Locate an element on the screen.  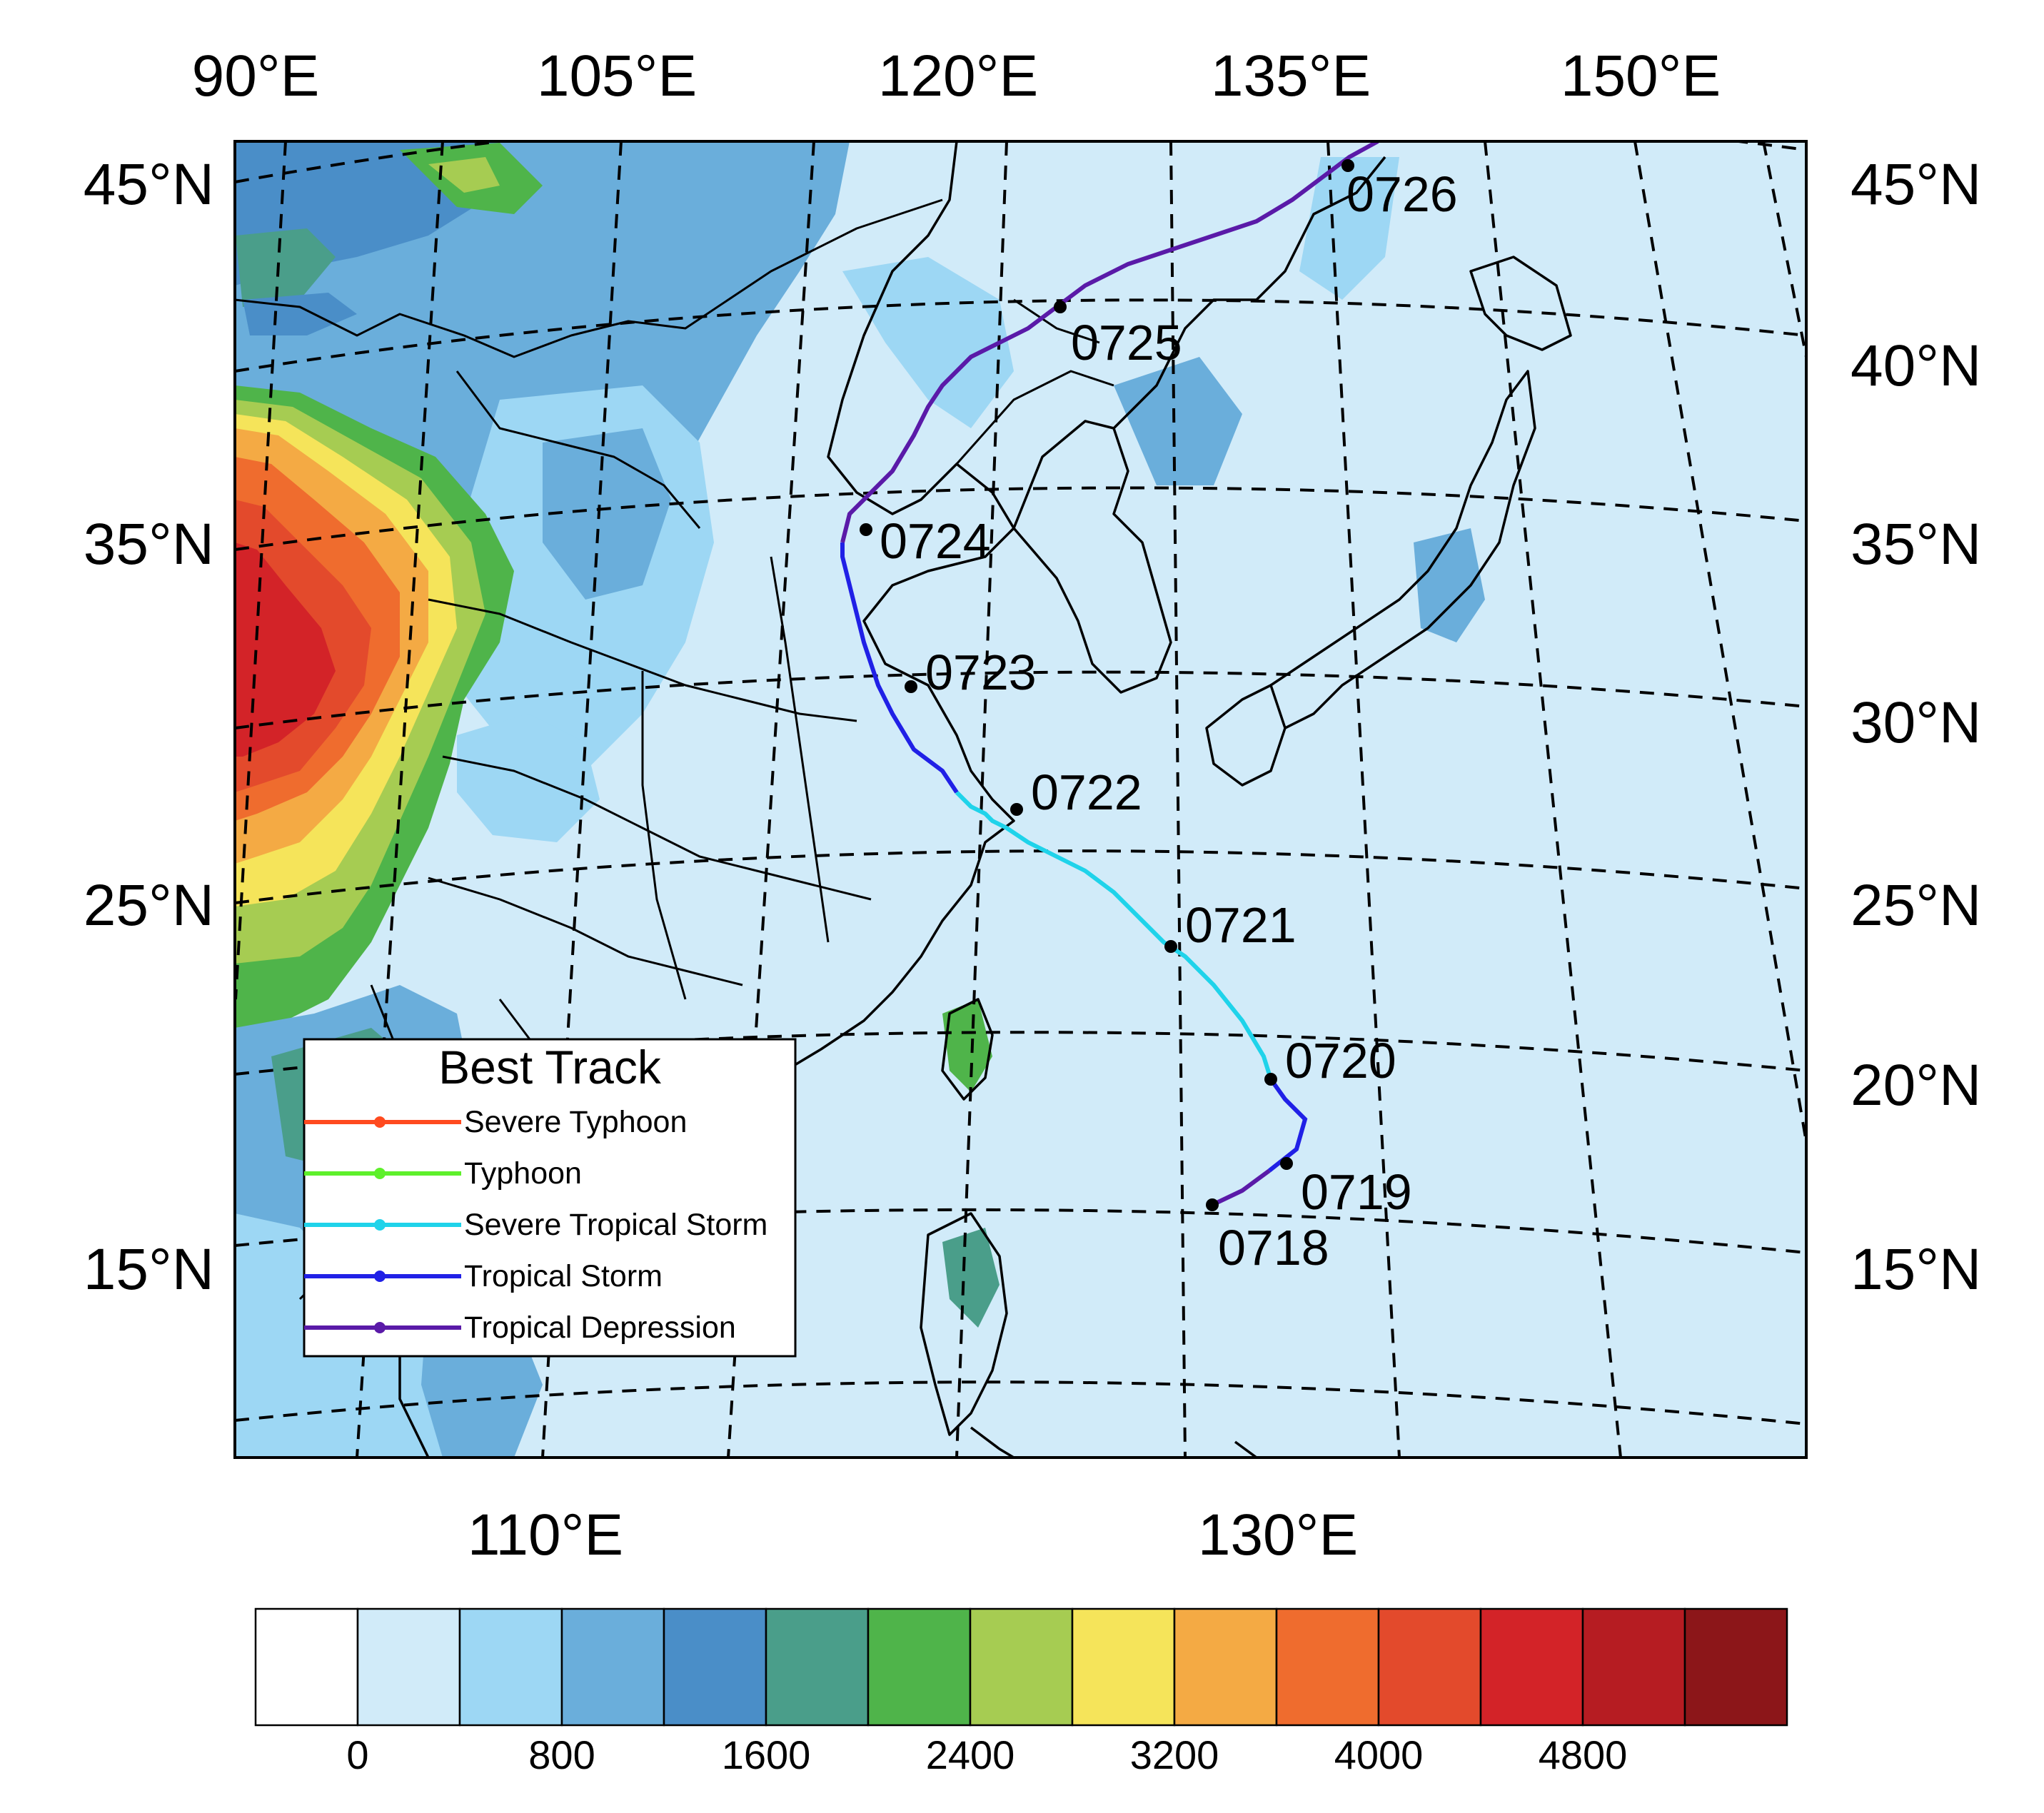
elevation-colorbar is located at coordinates (1021, 1667).